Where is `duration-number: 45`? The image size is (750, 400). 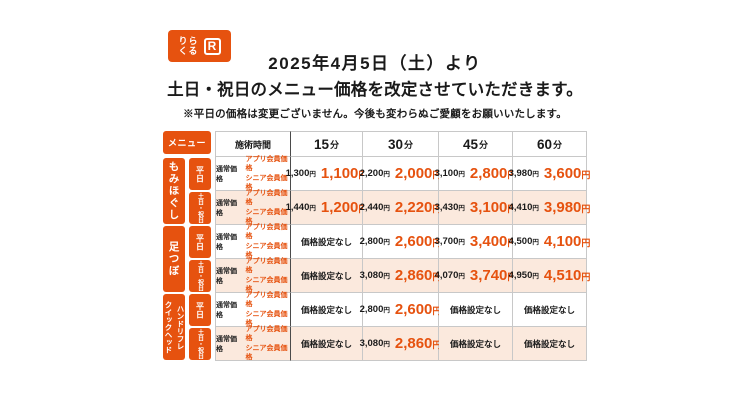
duration-number: 45 is located at coordinates (470, 144).